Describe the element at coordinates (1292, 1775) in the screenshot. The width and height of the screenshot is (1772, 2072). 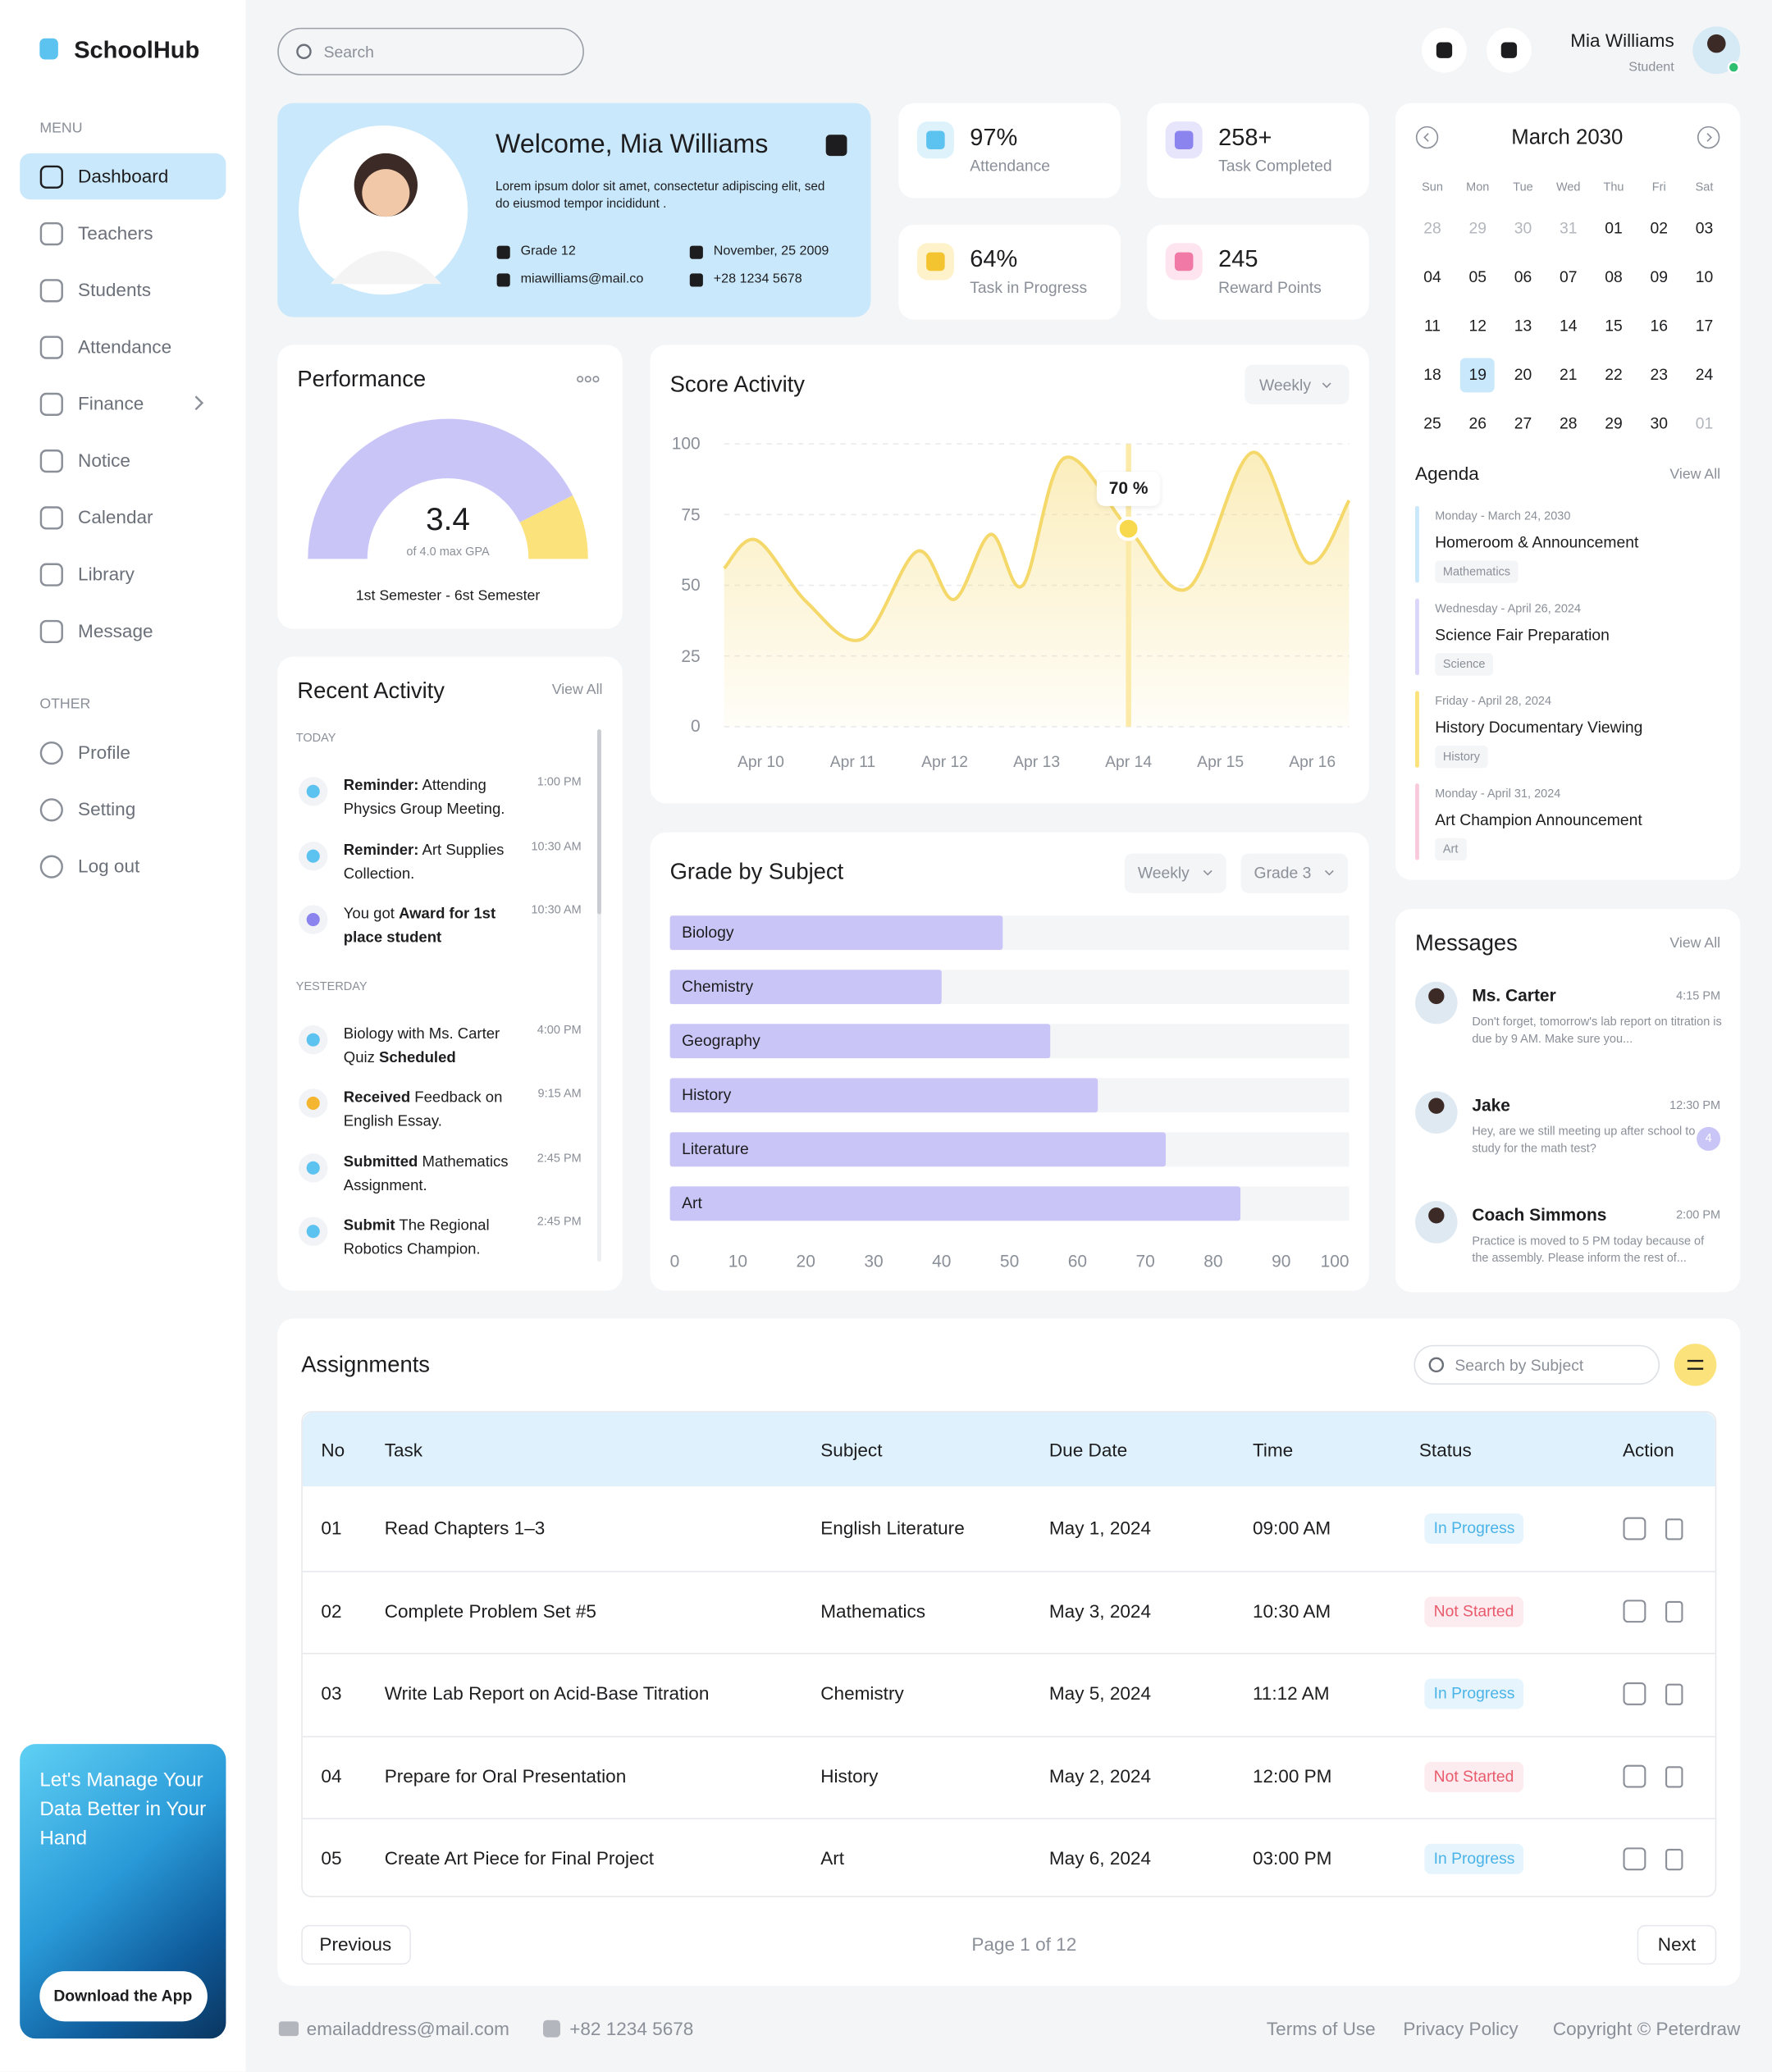
I see `cell: 12:00 PM` at that location.